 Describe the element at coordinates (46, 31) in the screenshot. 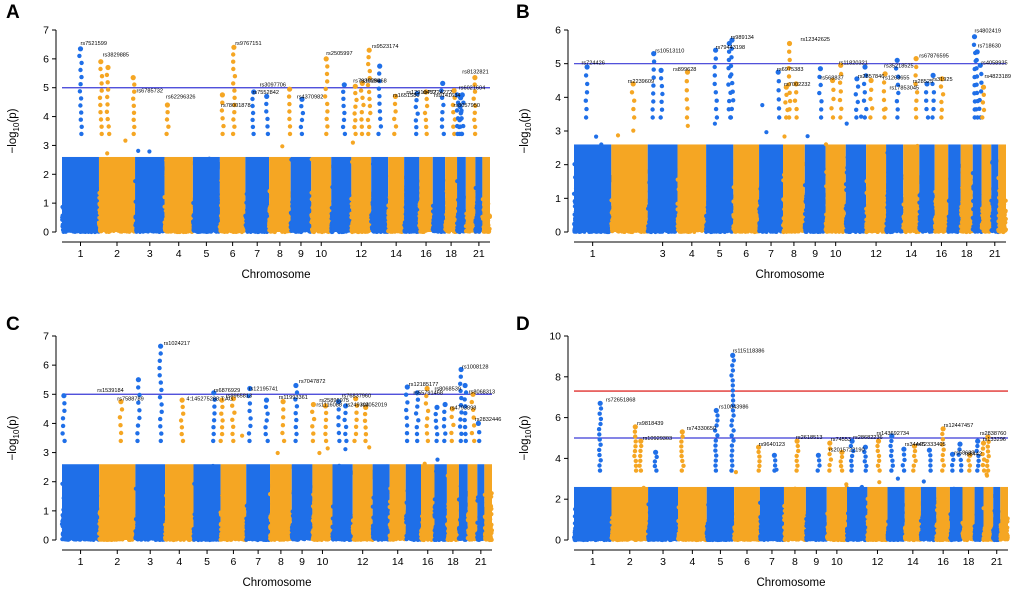

I see `y-tick-label: 7` at that location.